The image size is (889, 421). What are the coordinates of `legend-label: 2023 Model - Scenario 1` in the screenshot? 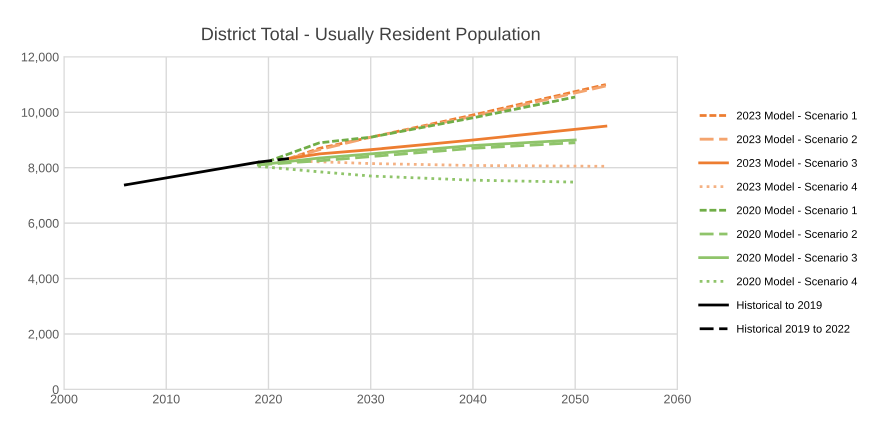 It's located at (796, 115).